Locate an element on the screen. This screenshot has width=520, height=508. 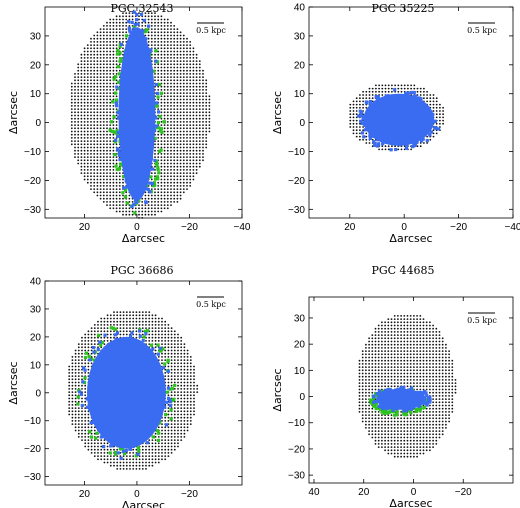
y-tick-label: −20 is located at coordinates (296, 181).